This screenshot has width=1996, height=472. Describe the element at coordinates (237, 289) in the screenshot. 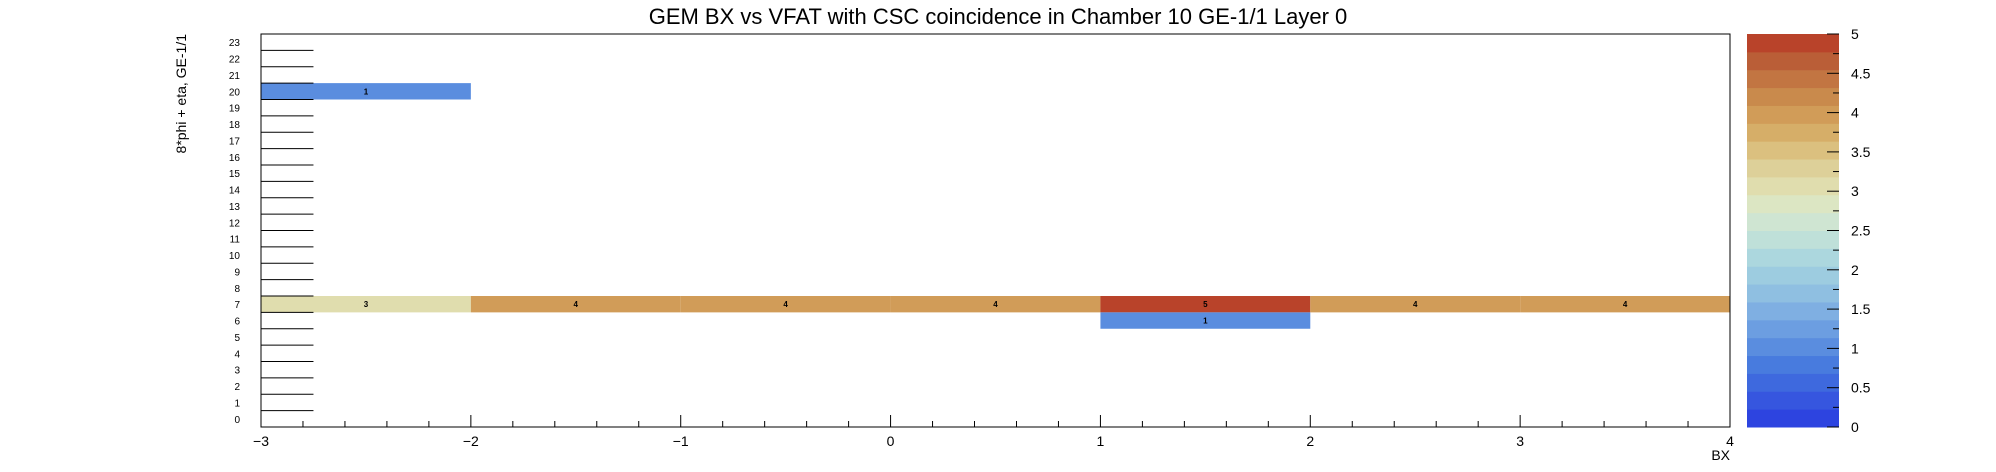

I see `y-tick-label: 8` at that location.